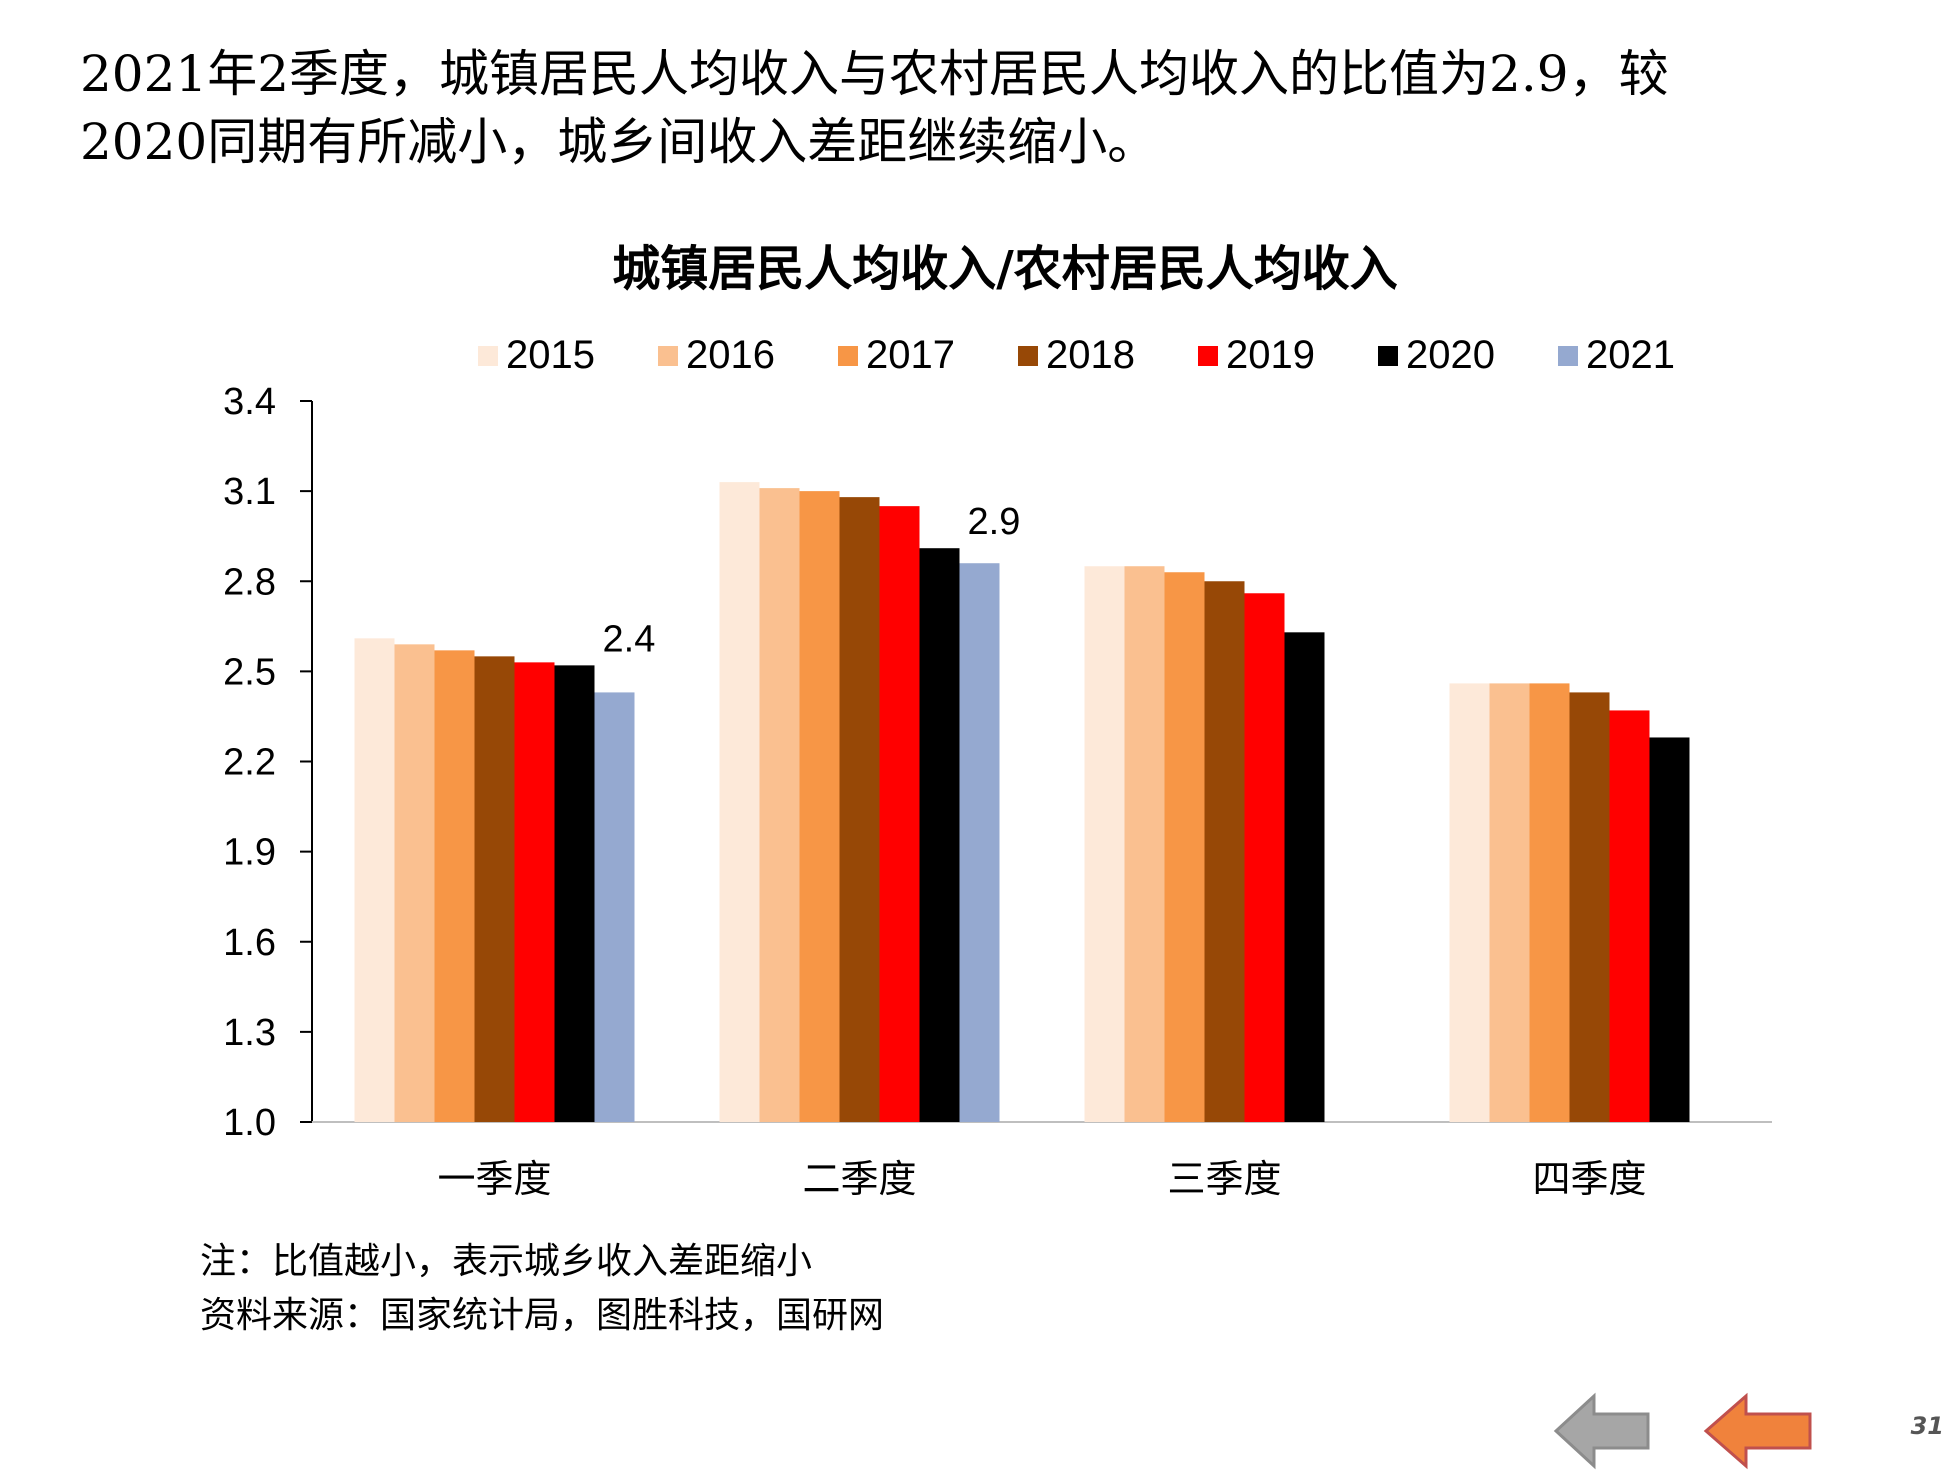 The height and width of the screenshot is (1472, 1960). I want to click on y-tick-label: 2.8, so click(249, 582).